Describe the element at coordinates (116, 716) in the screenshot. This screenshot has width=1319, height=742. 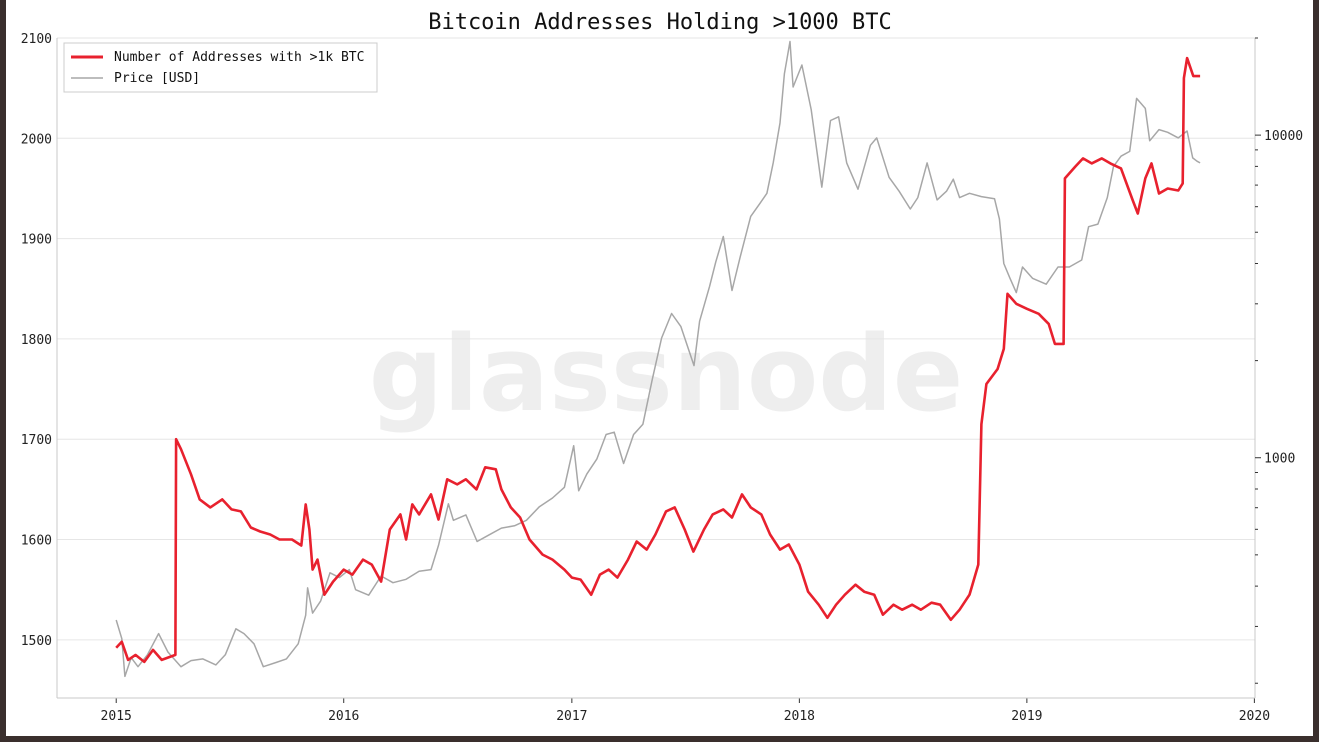
I see `x-tick-label: 2015` at that location.